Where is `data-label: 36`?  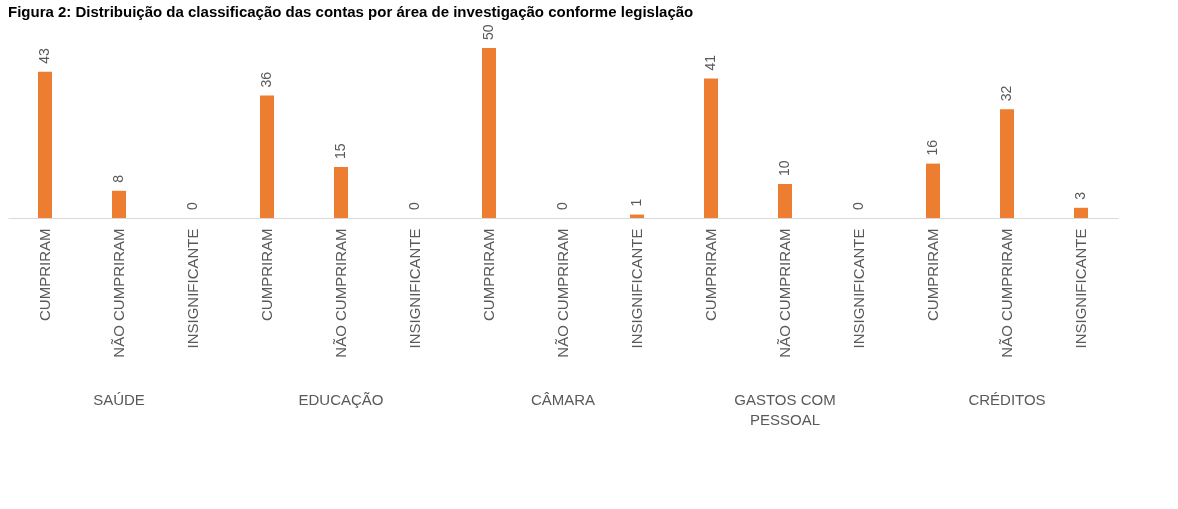 data-label: 36 is located at coordinates (266, 79).